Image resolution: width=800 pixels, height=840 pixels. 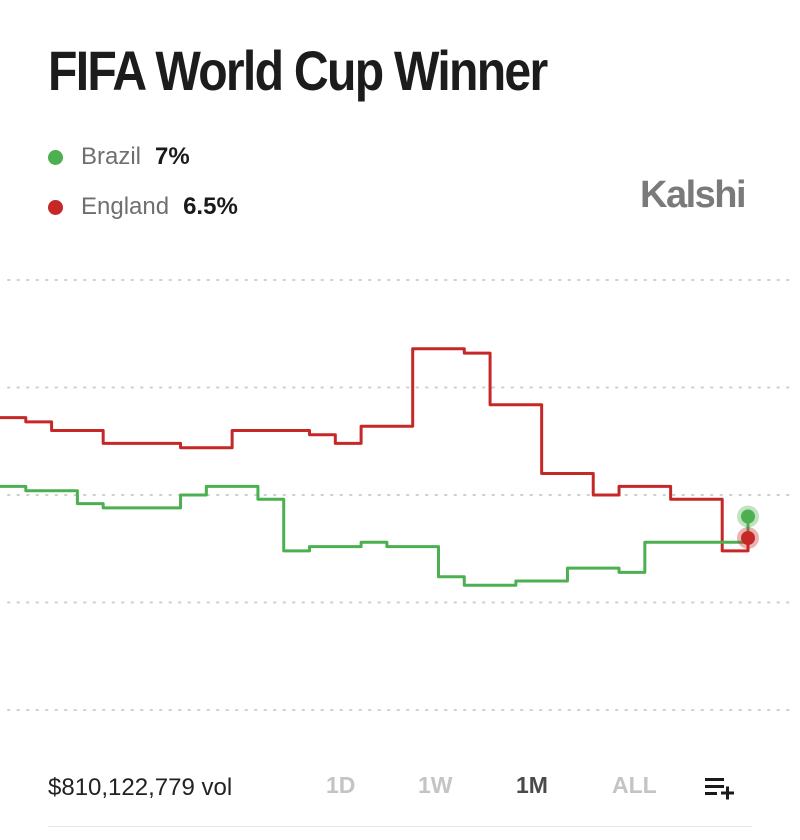 What do you see at coordinates (400, 788) in the screenshot?
I see `chart-footer: $810,122,779 vol 1D 1W 1M ALL` at bounding box center [400, 788].